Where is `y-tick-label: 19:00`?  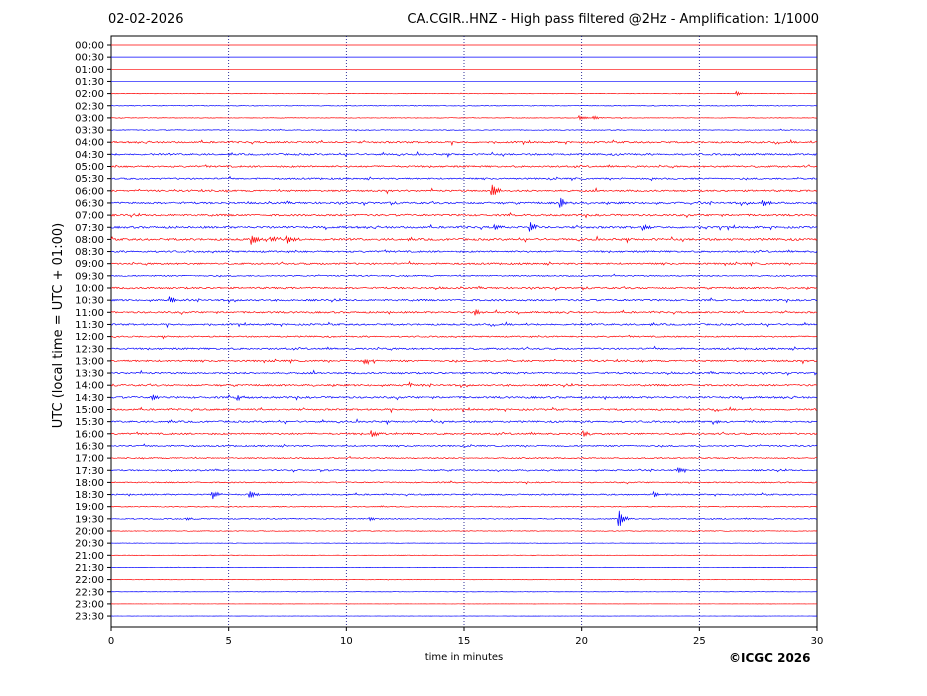 y-tick-label: 19:00 is located at coordinates (89, 507).